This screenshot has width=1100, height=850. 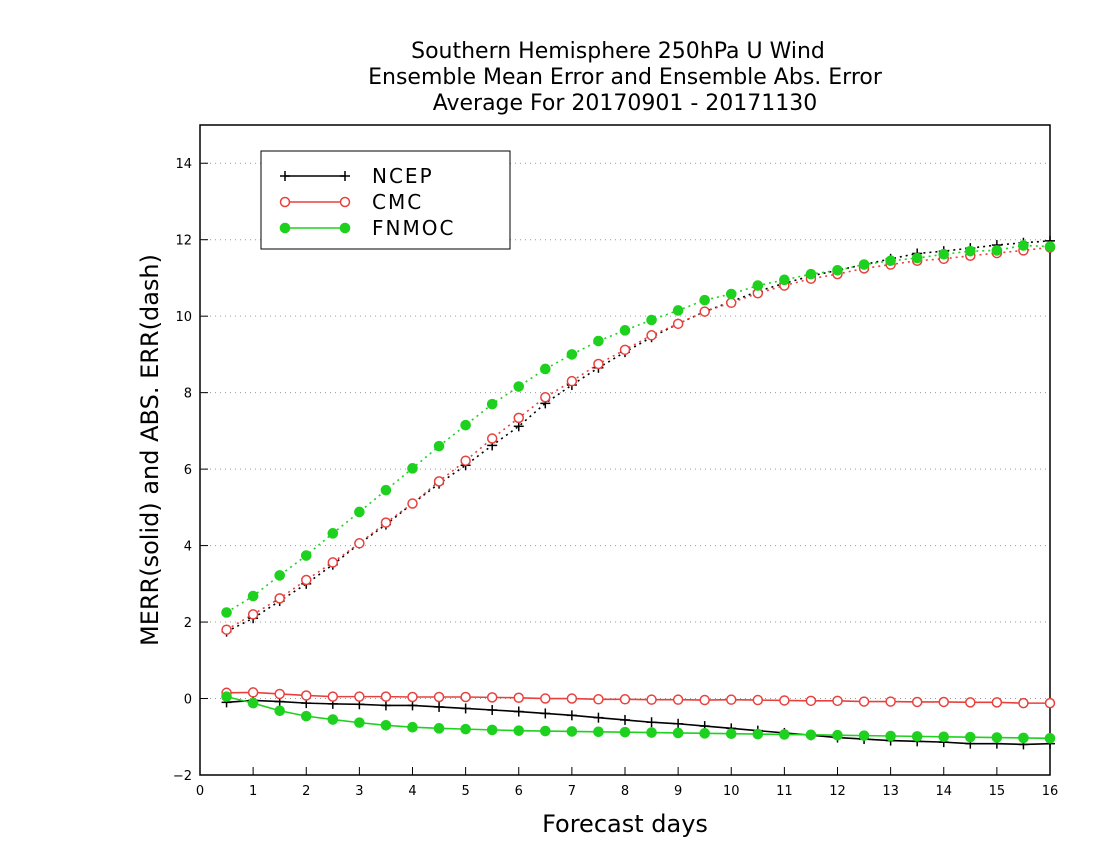 What do you see at coordinates (188, 700) in the screenshot?
I see `y-tick-label: 0` at bounding box center [188, 700].